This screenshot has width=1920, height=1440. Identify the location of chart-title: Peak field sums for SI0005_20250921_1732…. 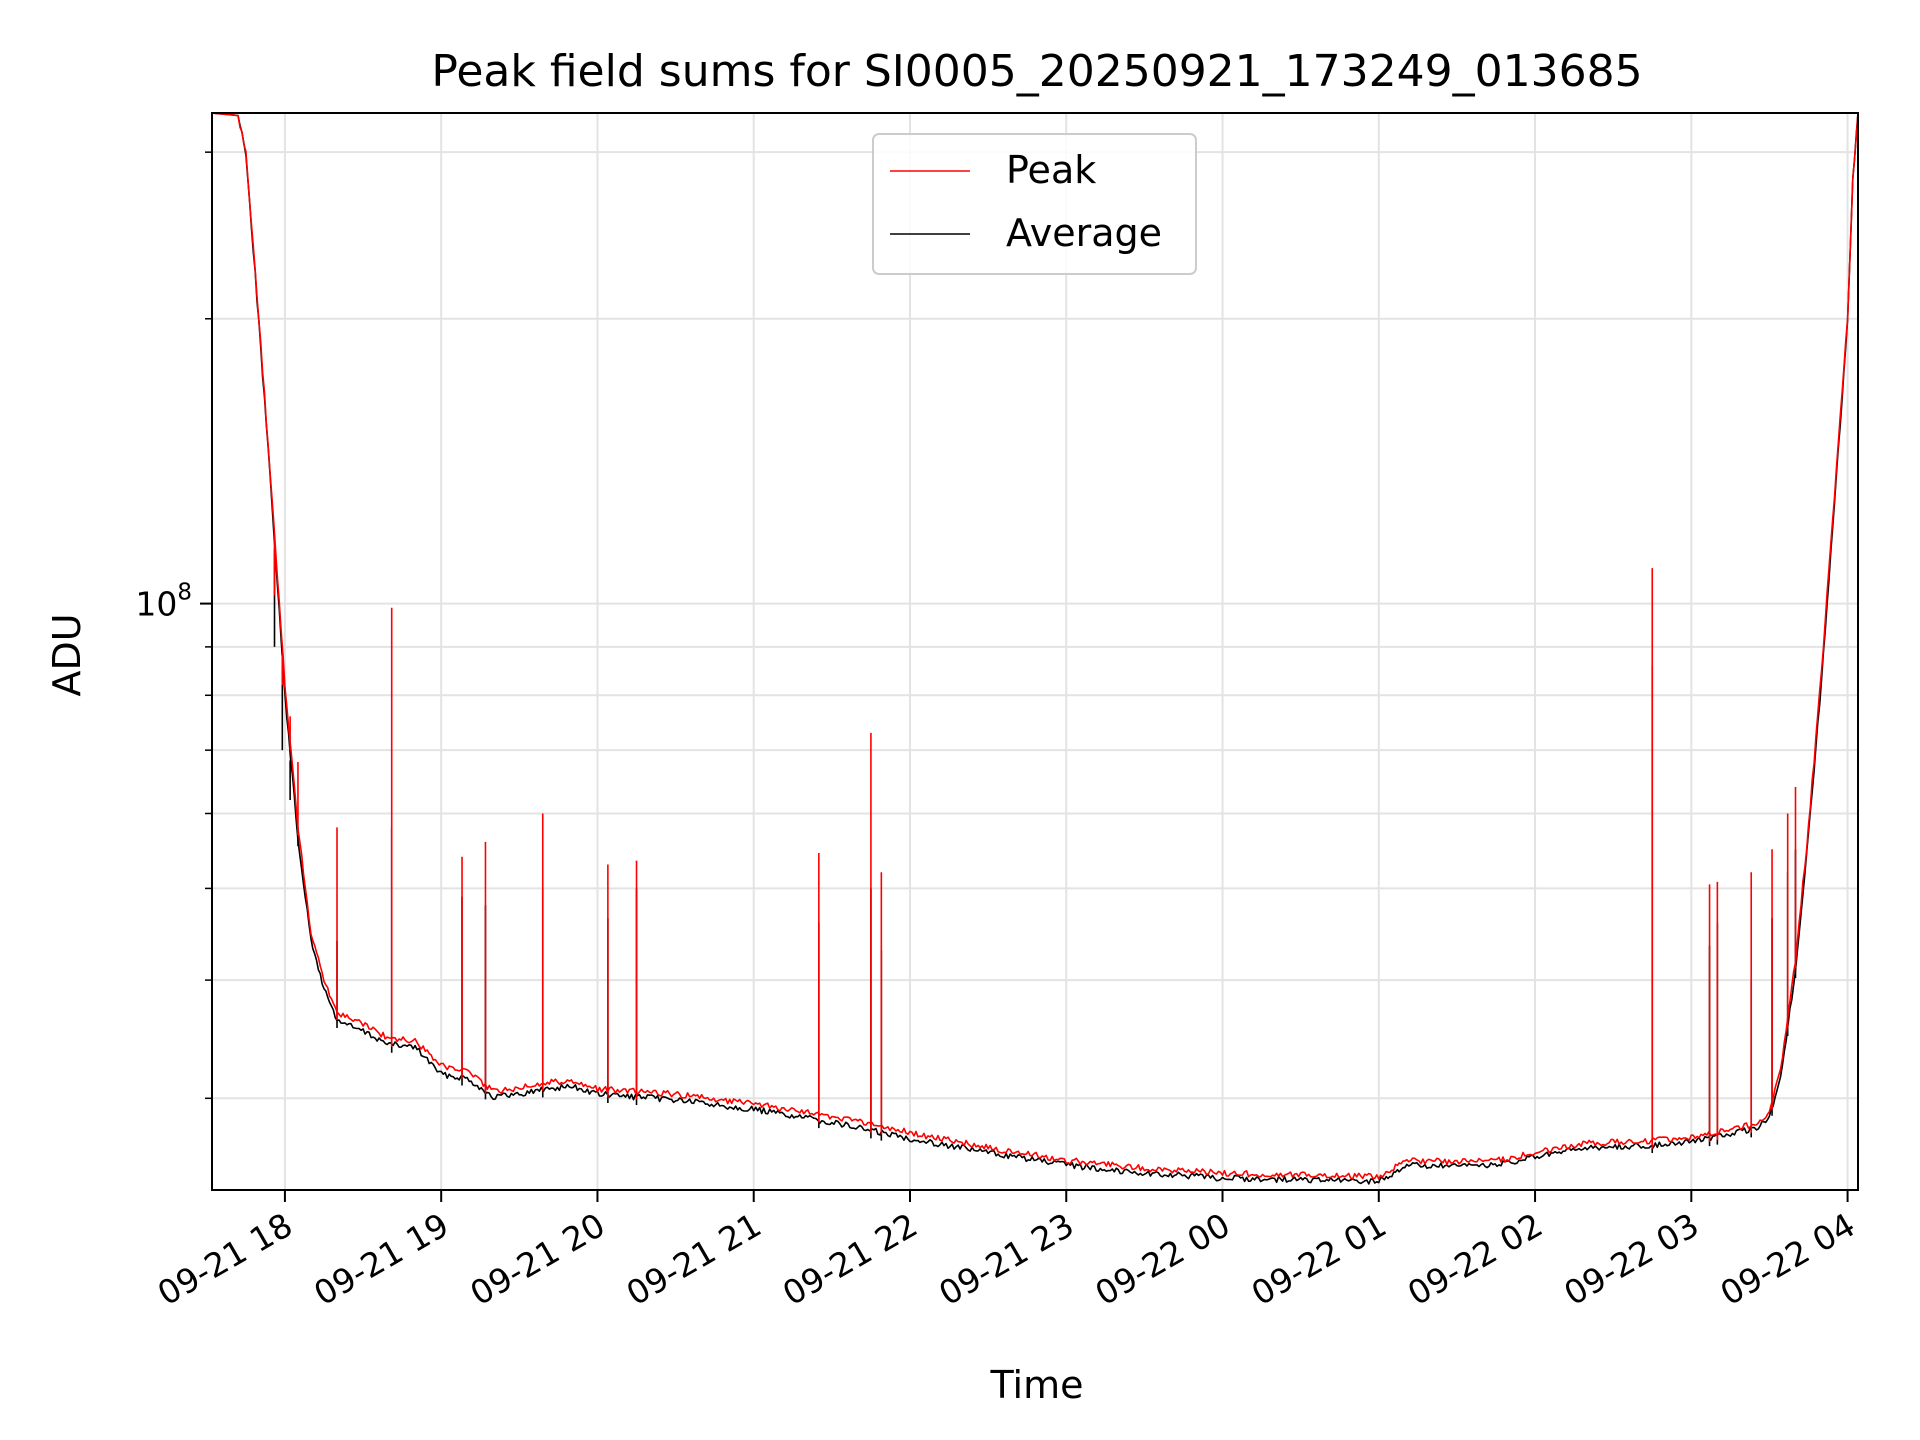
(1036, 71).